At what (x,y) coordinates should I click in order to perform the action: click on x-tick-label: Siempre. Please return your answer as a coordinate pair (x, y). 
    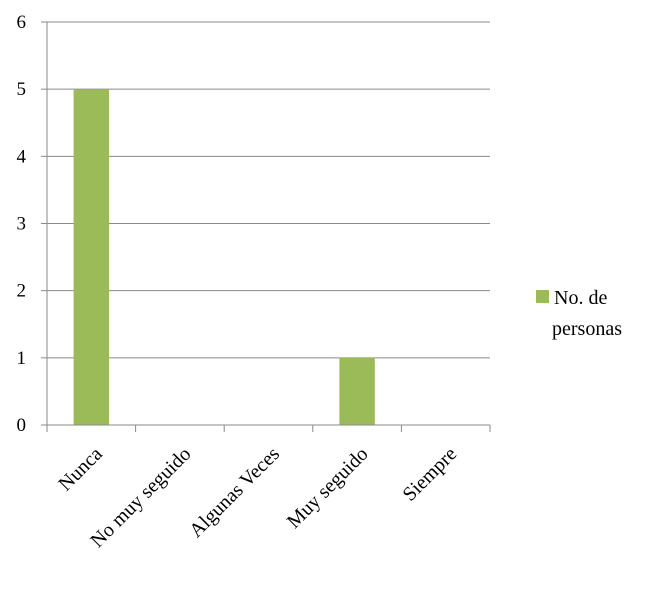
    Looking at the image, I should click on (430, 474).